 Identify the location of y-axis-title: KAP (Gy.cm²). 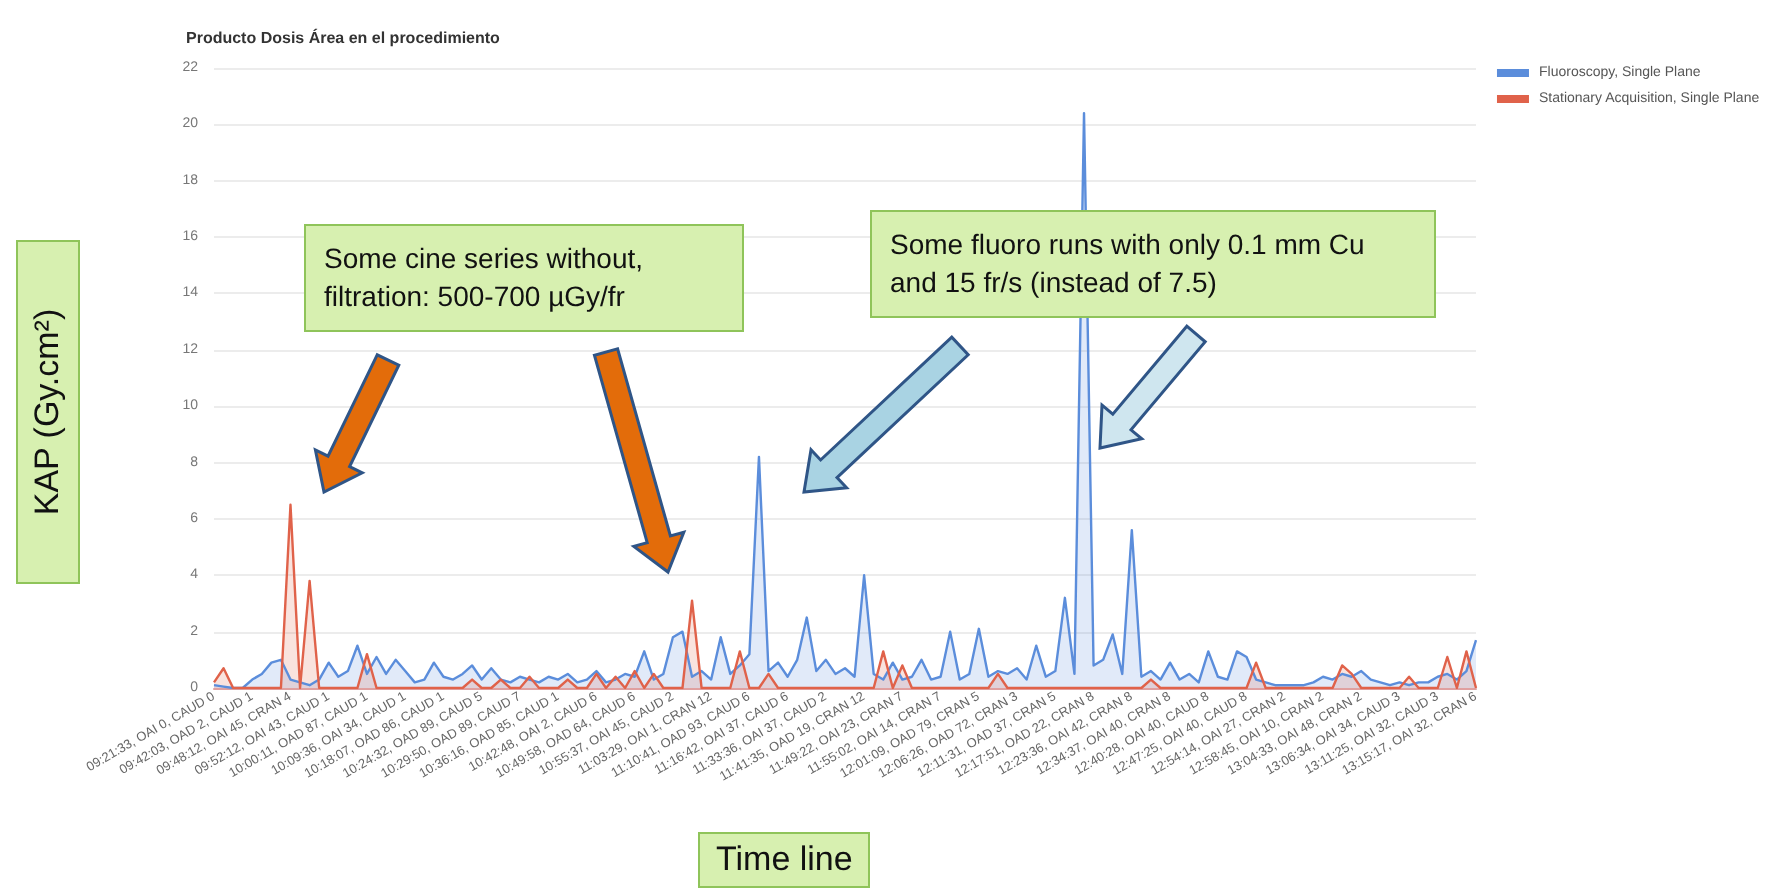
(48, 412).